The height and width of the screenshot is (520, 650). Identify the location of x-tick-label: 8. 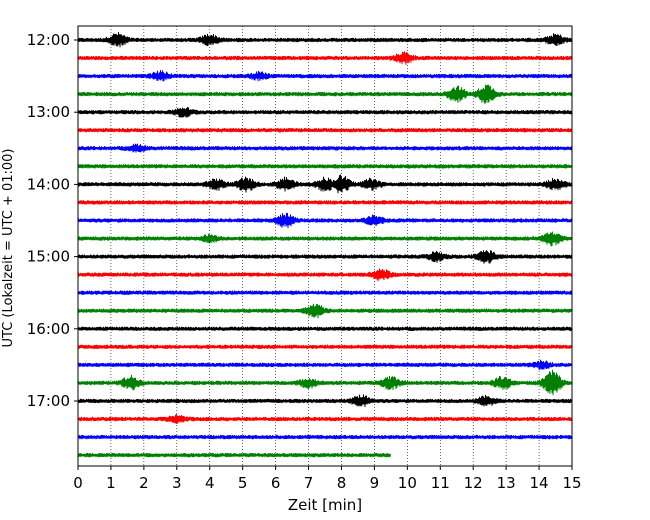
(342, 483).